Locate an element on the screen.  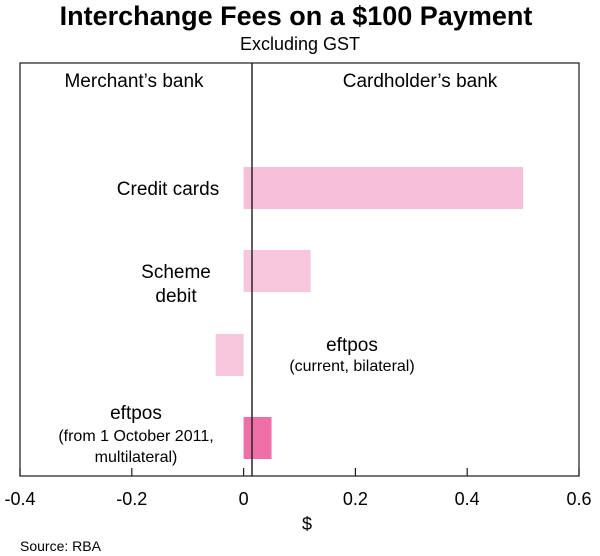
merchant-bank-label: Merchant’s bank is located at coordinates (134, 81).